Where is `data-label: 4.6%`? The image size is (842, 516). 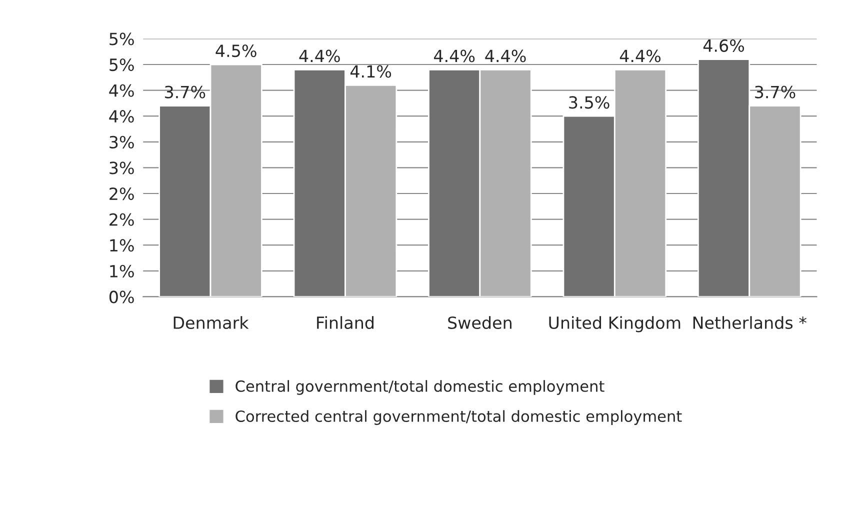
data-label: 4.6% is located at coordinates (723, 45).